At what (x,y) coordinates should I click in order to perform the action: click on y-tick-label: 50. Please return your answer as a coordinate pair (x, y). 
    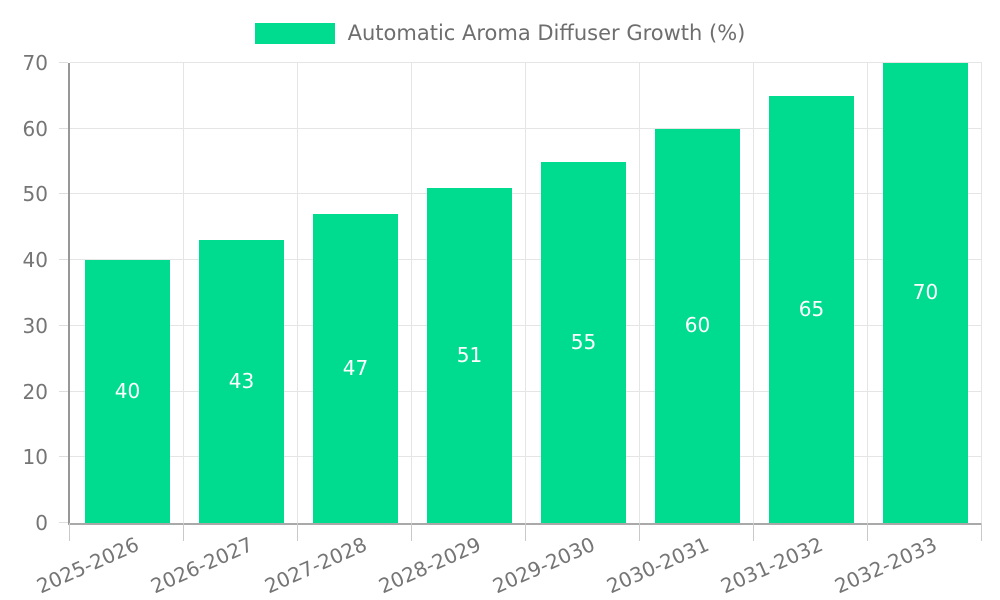
    Looking at the image, I should click on (35, 194).